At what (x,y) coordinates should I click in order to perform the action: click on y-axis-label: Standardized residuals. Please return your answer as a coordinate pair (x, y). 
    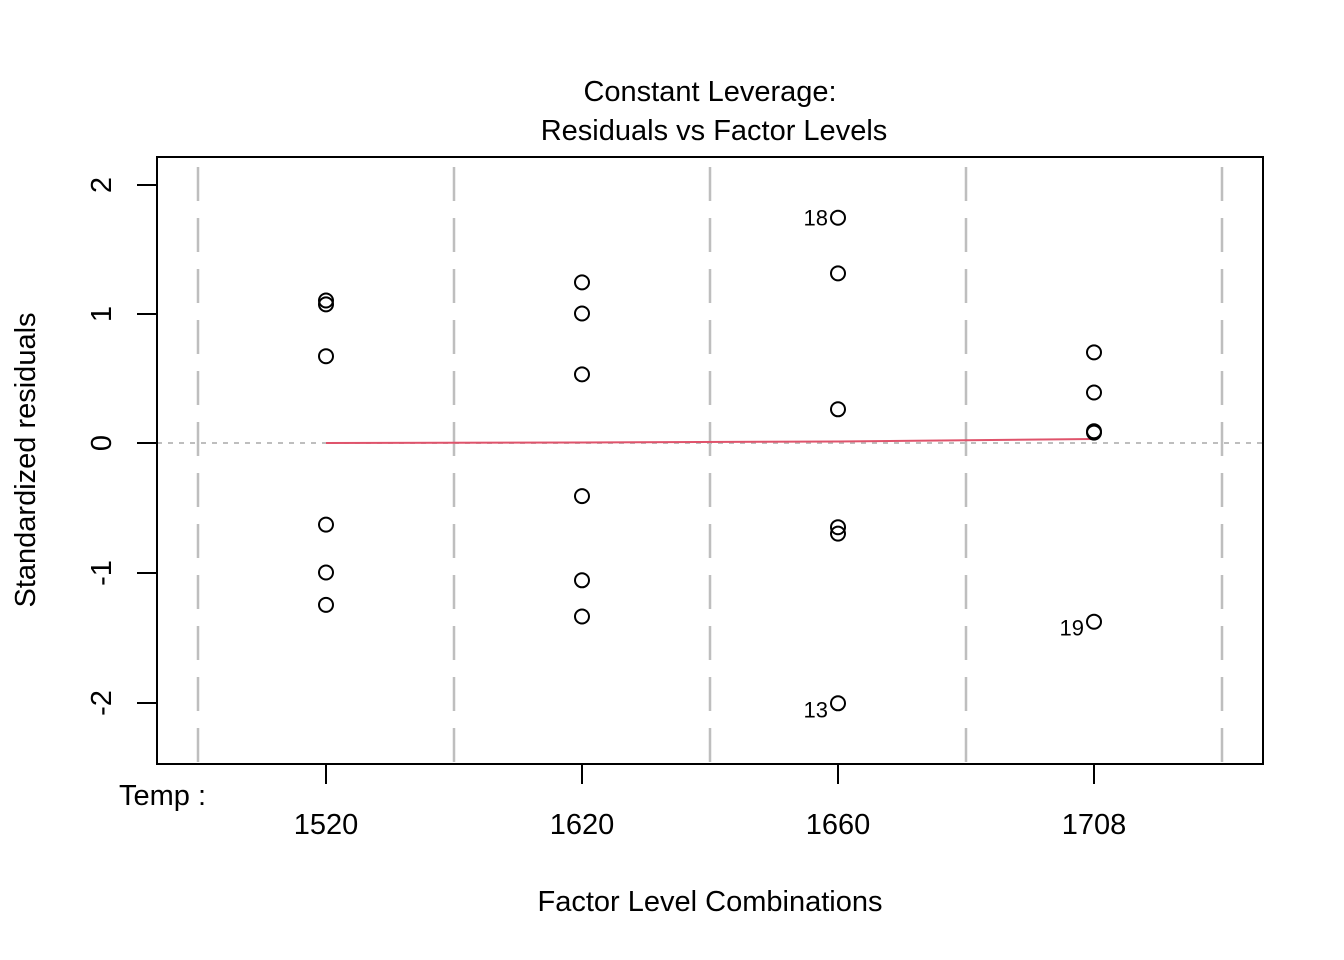
    Looking at the image, I should click on (26, 459).